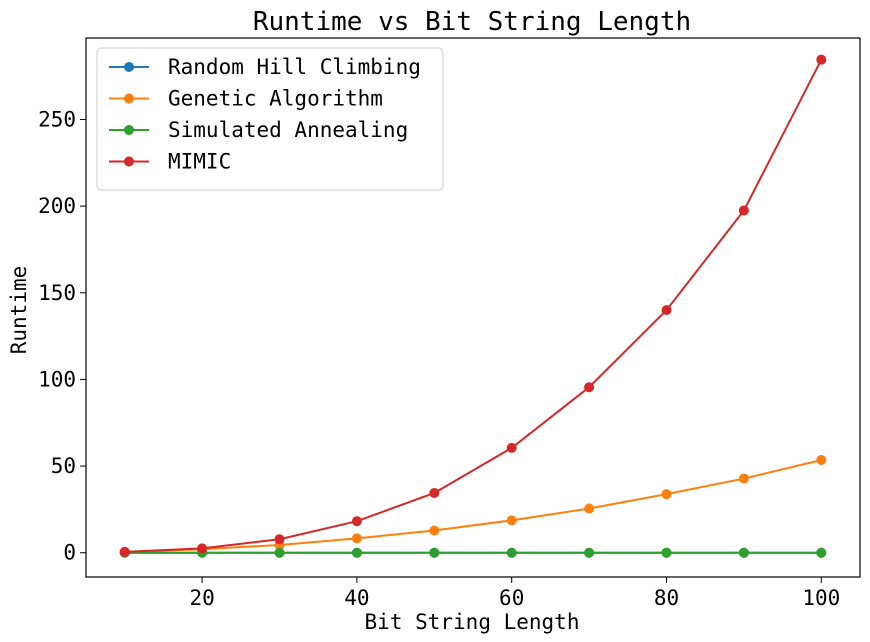  Describe the element at coordinates (57, 206) in the screenshot. I see `y-tick-label: 200` at that location.